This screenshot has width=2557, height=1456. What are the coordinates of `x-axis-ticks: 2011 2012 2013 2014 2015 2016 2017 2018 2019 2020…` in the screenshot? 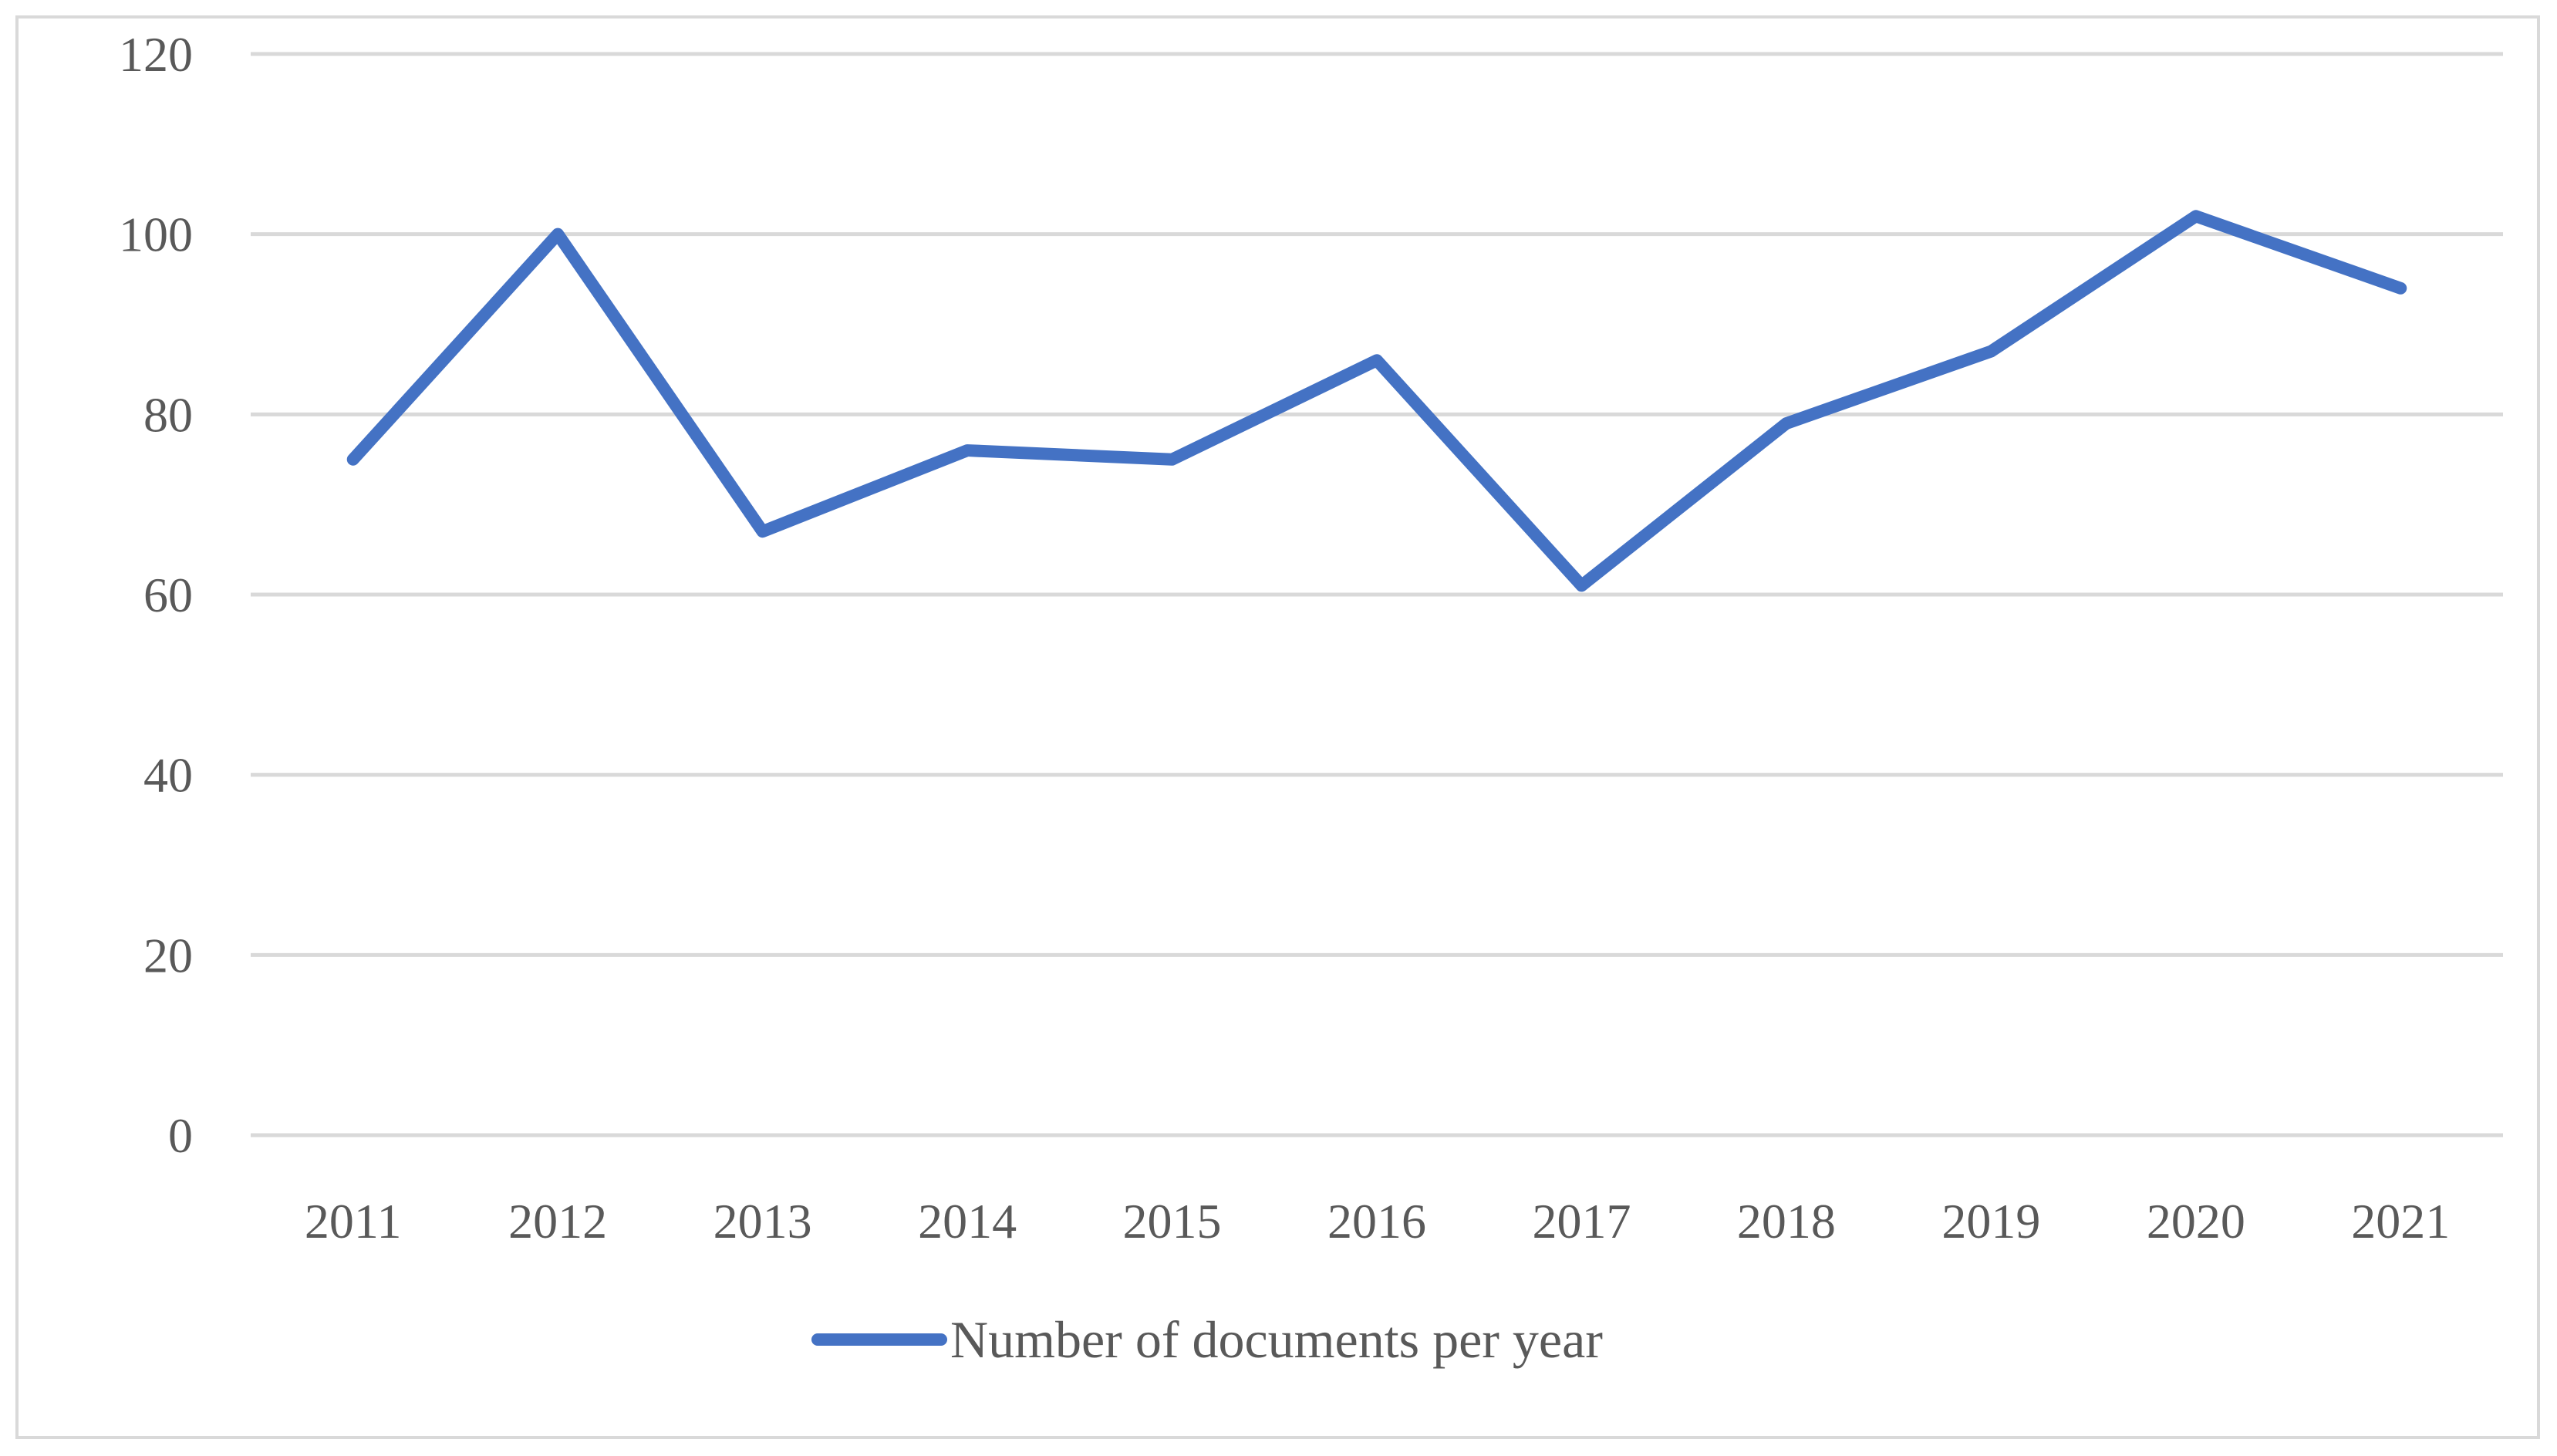 It's located at (1378, 1221).